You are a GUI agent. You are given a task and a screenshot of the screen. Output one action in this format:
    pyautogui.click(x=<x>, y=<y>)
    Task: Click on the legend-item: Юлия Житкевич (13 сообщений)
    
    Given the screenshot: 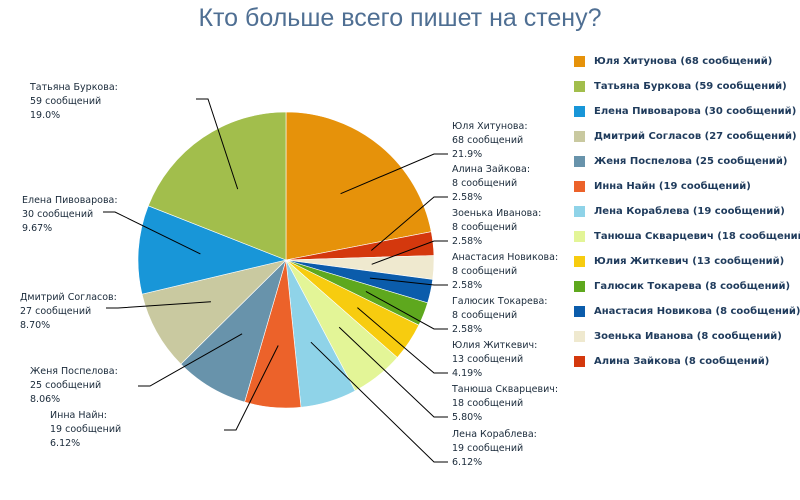 What is the action you would take?
    pyautogui.click(x=679, y=261)
    